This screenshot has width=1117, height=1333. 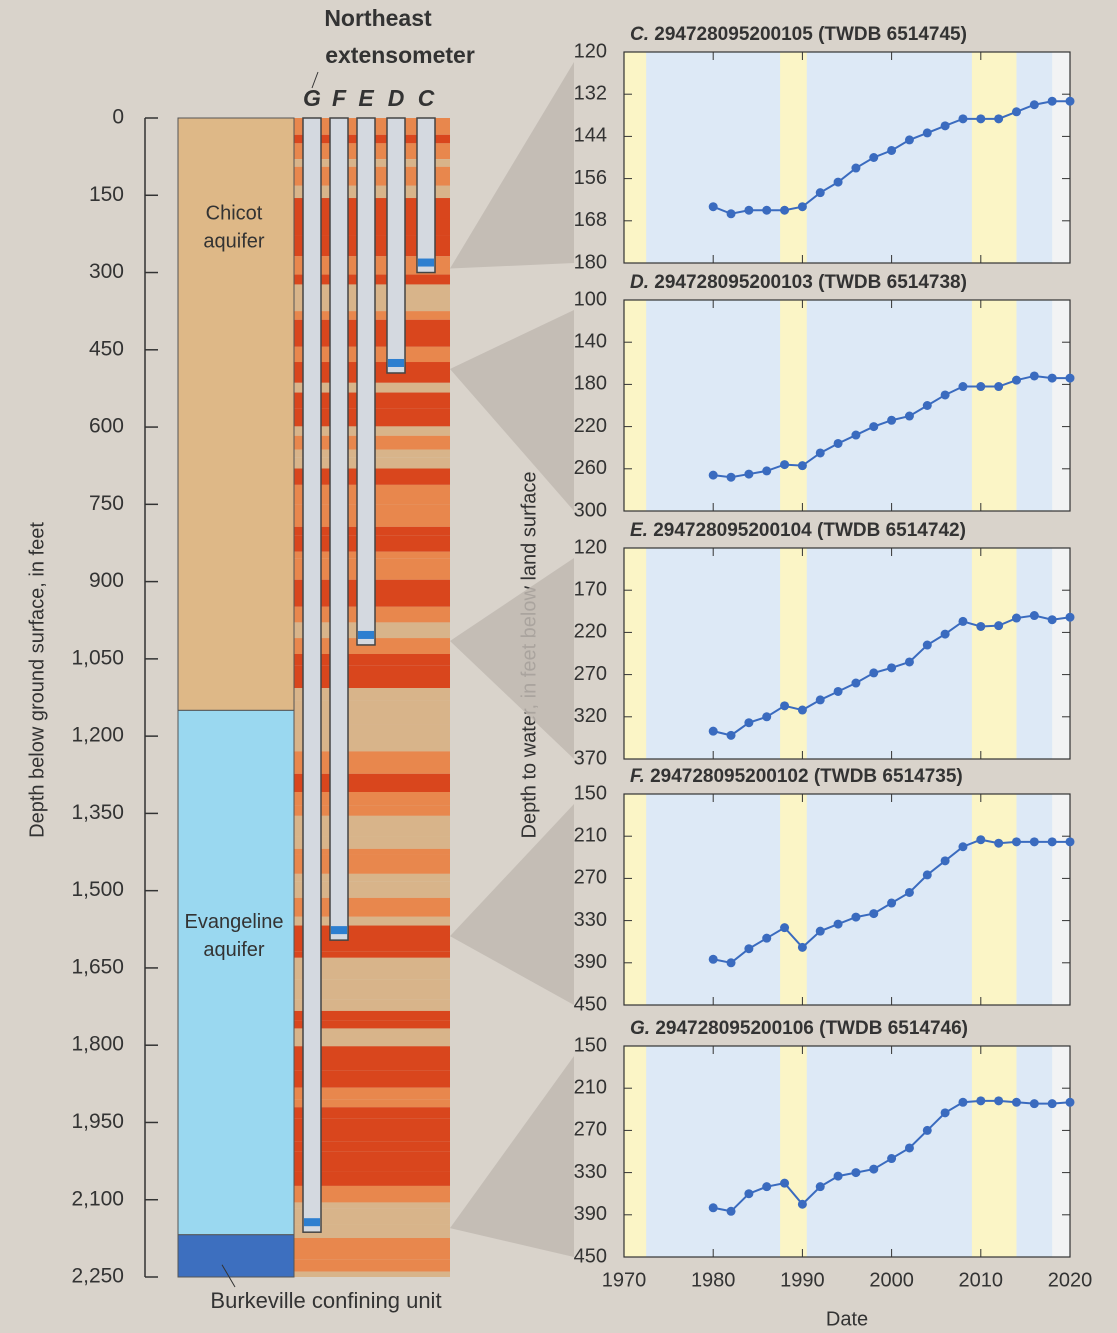 I want to click on chart-title-text: 294728095200102 (TWDB 6514735), so click(x=806, y=776).